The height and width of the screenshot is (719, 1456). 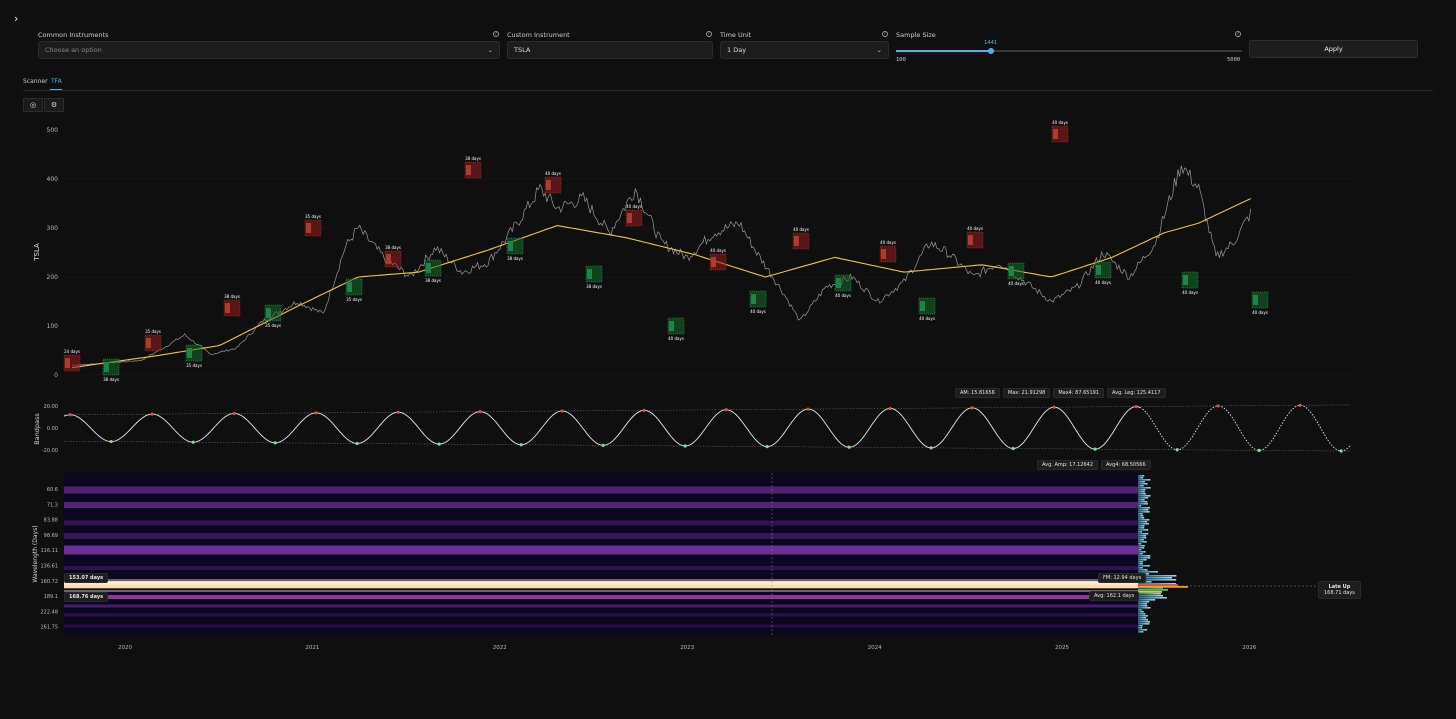 What do you see at coordinates (111, 379) in the screenshot?
I see `cycle-marker-label: 38 days` at bounding box center [111, 379].